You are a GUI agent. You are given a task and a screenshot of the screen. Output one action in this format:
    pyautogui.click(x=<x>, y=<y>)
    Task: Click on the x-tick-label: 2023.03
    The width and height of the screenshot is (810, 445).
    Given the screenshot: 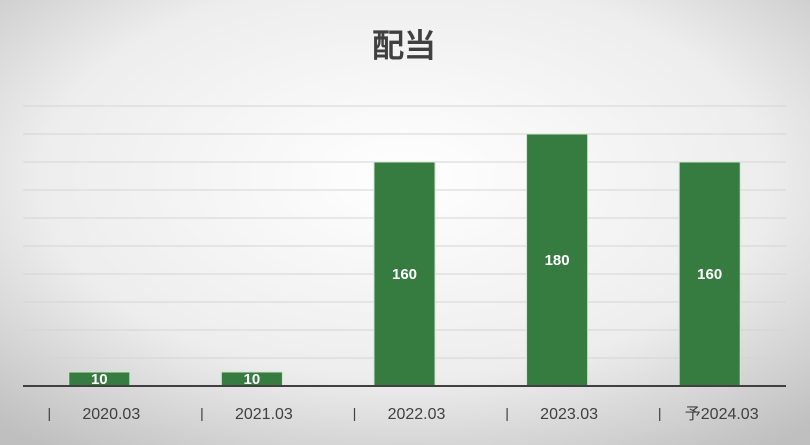 What is the action you would take?
    pyautogui.click(x=569, y=414)
    